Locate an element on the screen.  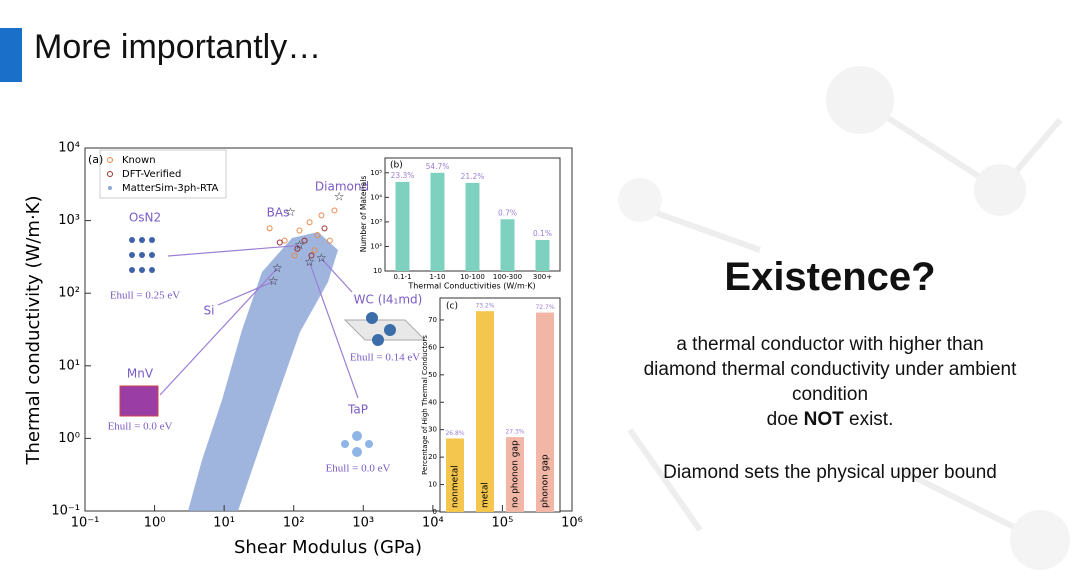
y-tick-label: 10⁴ is located at coordinates (69, 148).